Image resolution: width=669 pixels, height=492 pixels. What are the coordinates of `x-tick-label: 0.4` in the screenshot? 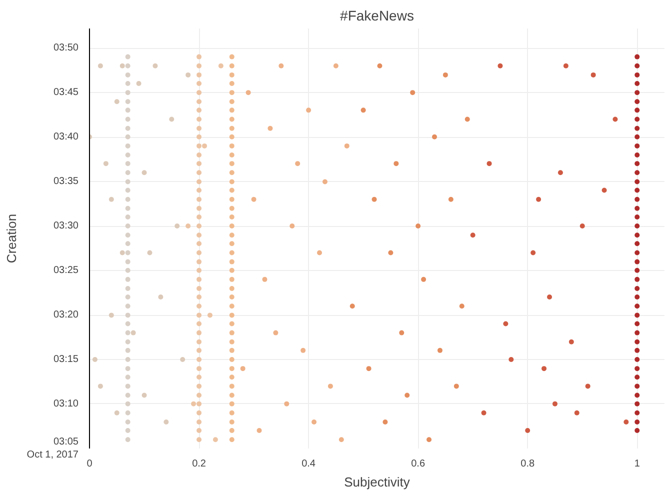 It's located at (309, 464).